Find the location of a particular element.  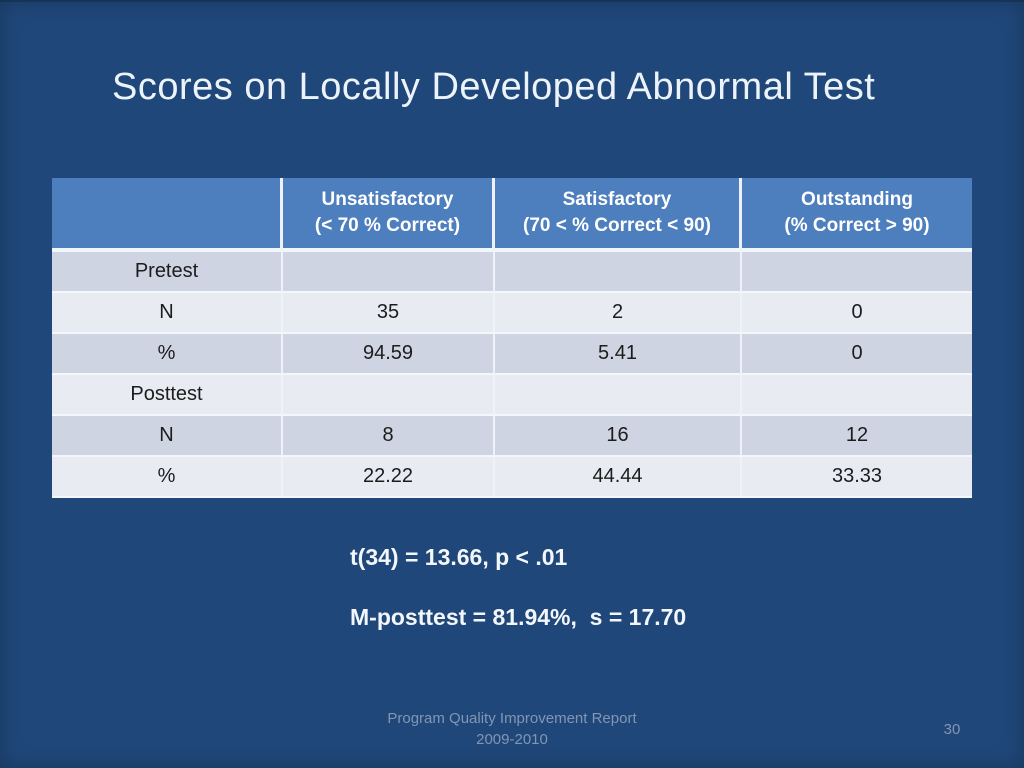

posttest-mean-sd: M-posttest = 81.94%, s = 17.70 is located at coordinates (518, 617).